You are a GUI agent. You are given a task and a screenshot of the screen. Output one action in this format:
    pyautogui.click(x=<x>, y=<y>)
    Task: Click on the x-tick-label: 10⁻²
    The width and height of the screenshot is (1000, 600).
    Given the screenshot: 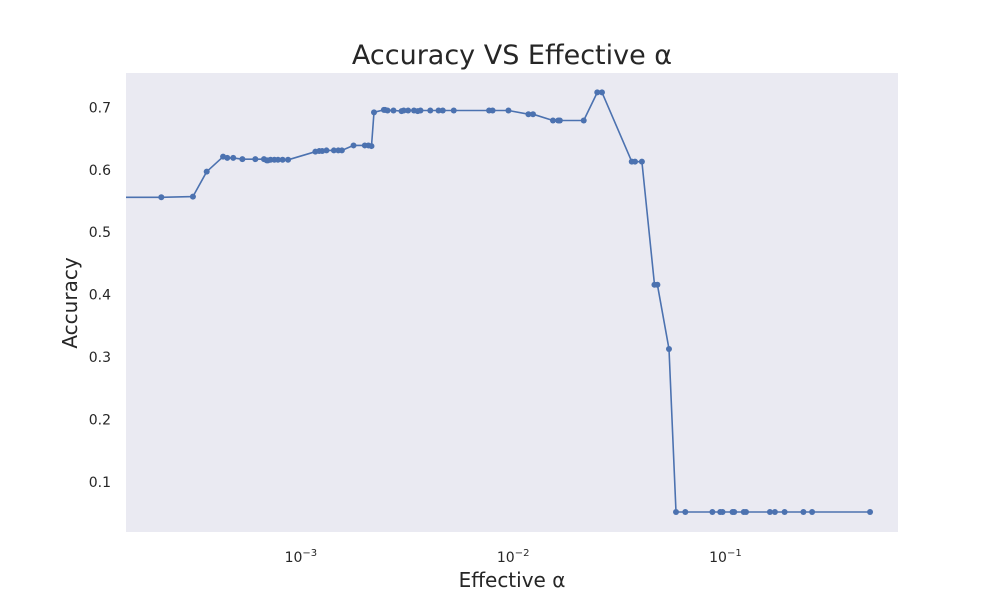 What is the action you would take?
    pyautogui.click(x=513, y=557)
    